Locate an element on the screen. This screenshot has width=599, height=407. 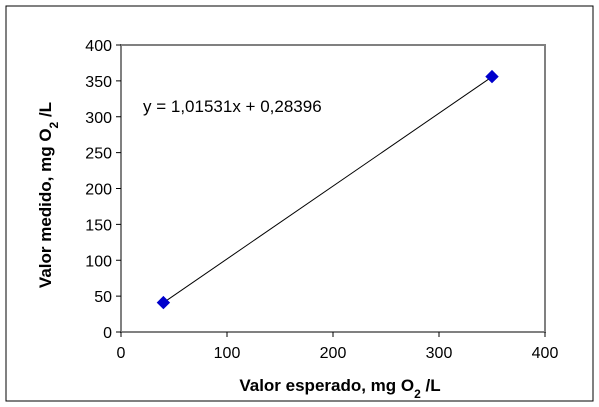
x-axis: 0 100 200 300 400 is located at coordinates (338, 347).